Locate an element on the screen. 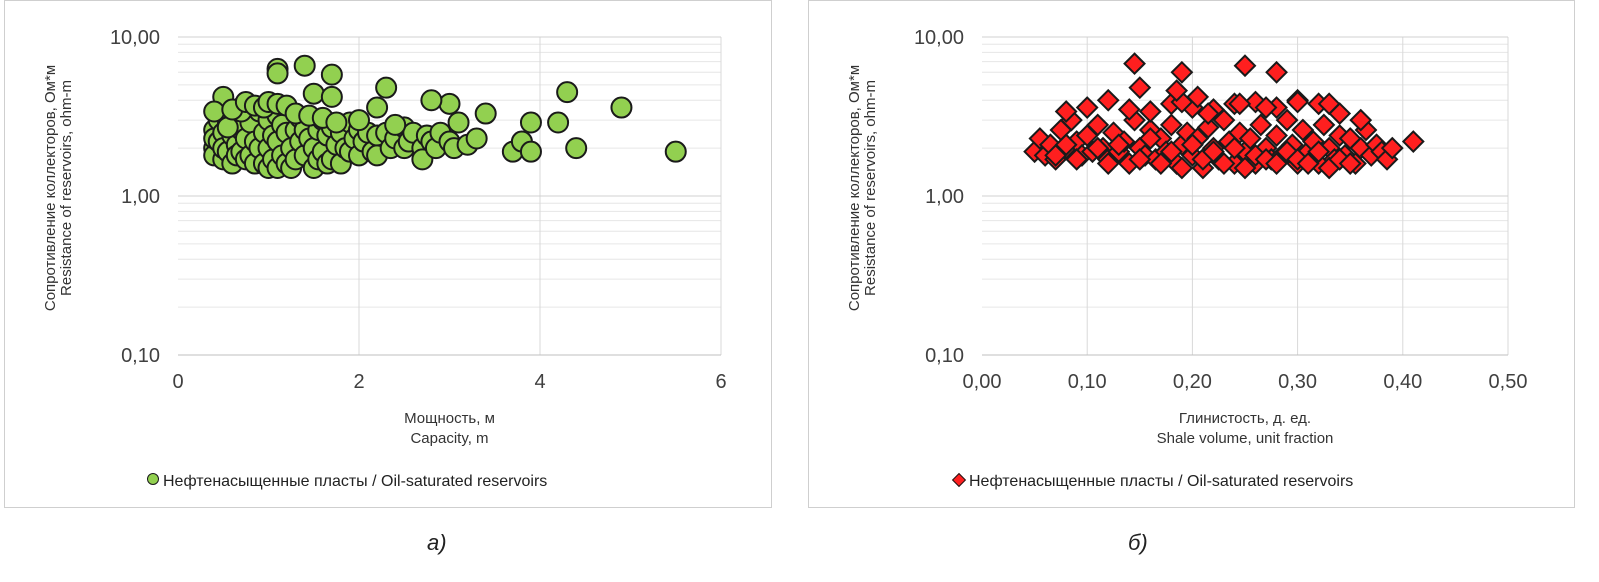 This screenshot has height=582, width=1599. x-tick-label: 0,20 is located at coordinates (1192, 382).